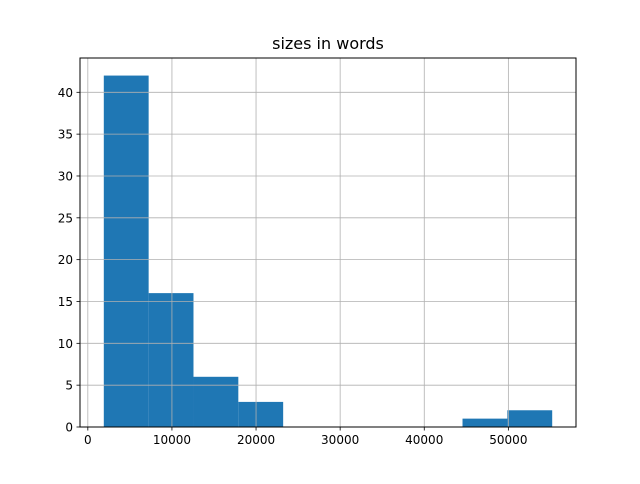 The height and width of the screenshot is (484, 640). Describe the element at coordinates (172, 440) in the screenshot. I see `x-tick-label: 10000` at that location.